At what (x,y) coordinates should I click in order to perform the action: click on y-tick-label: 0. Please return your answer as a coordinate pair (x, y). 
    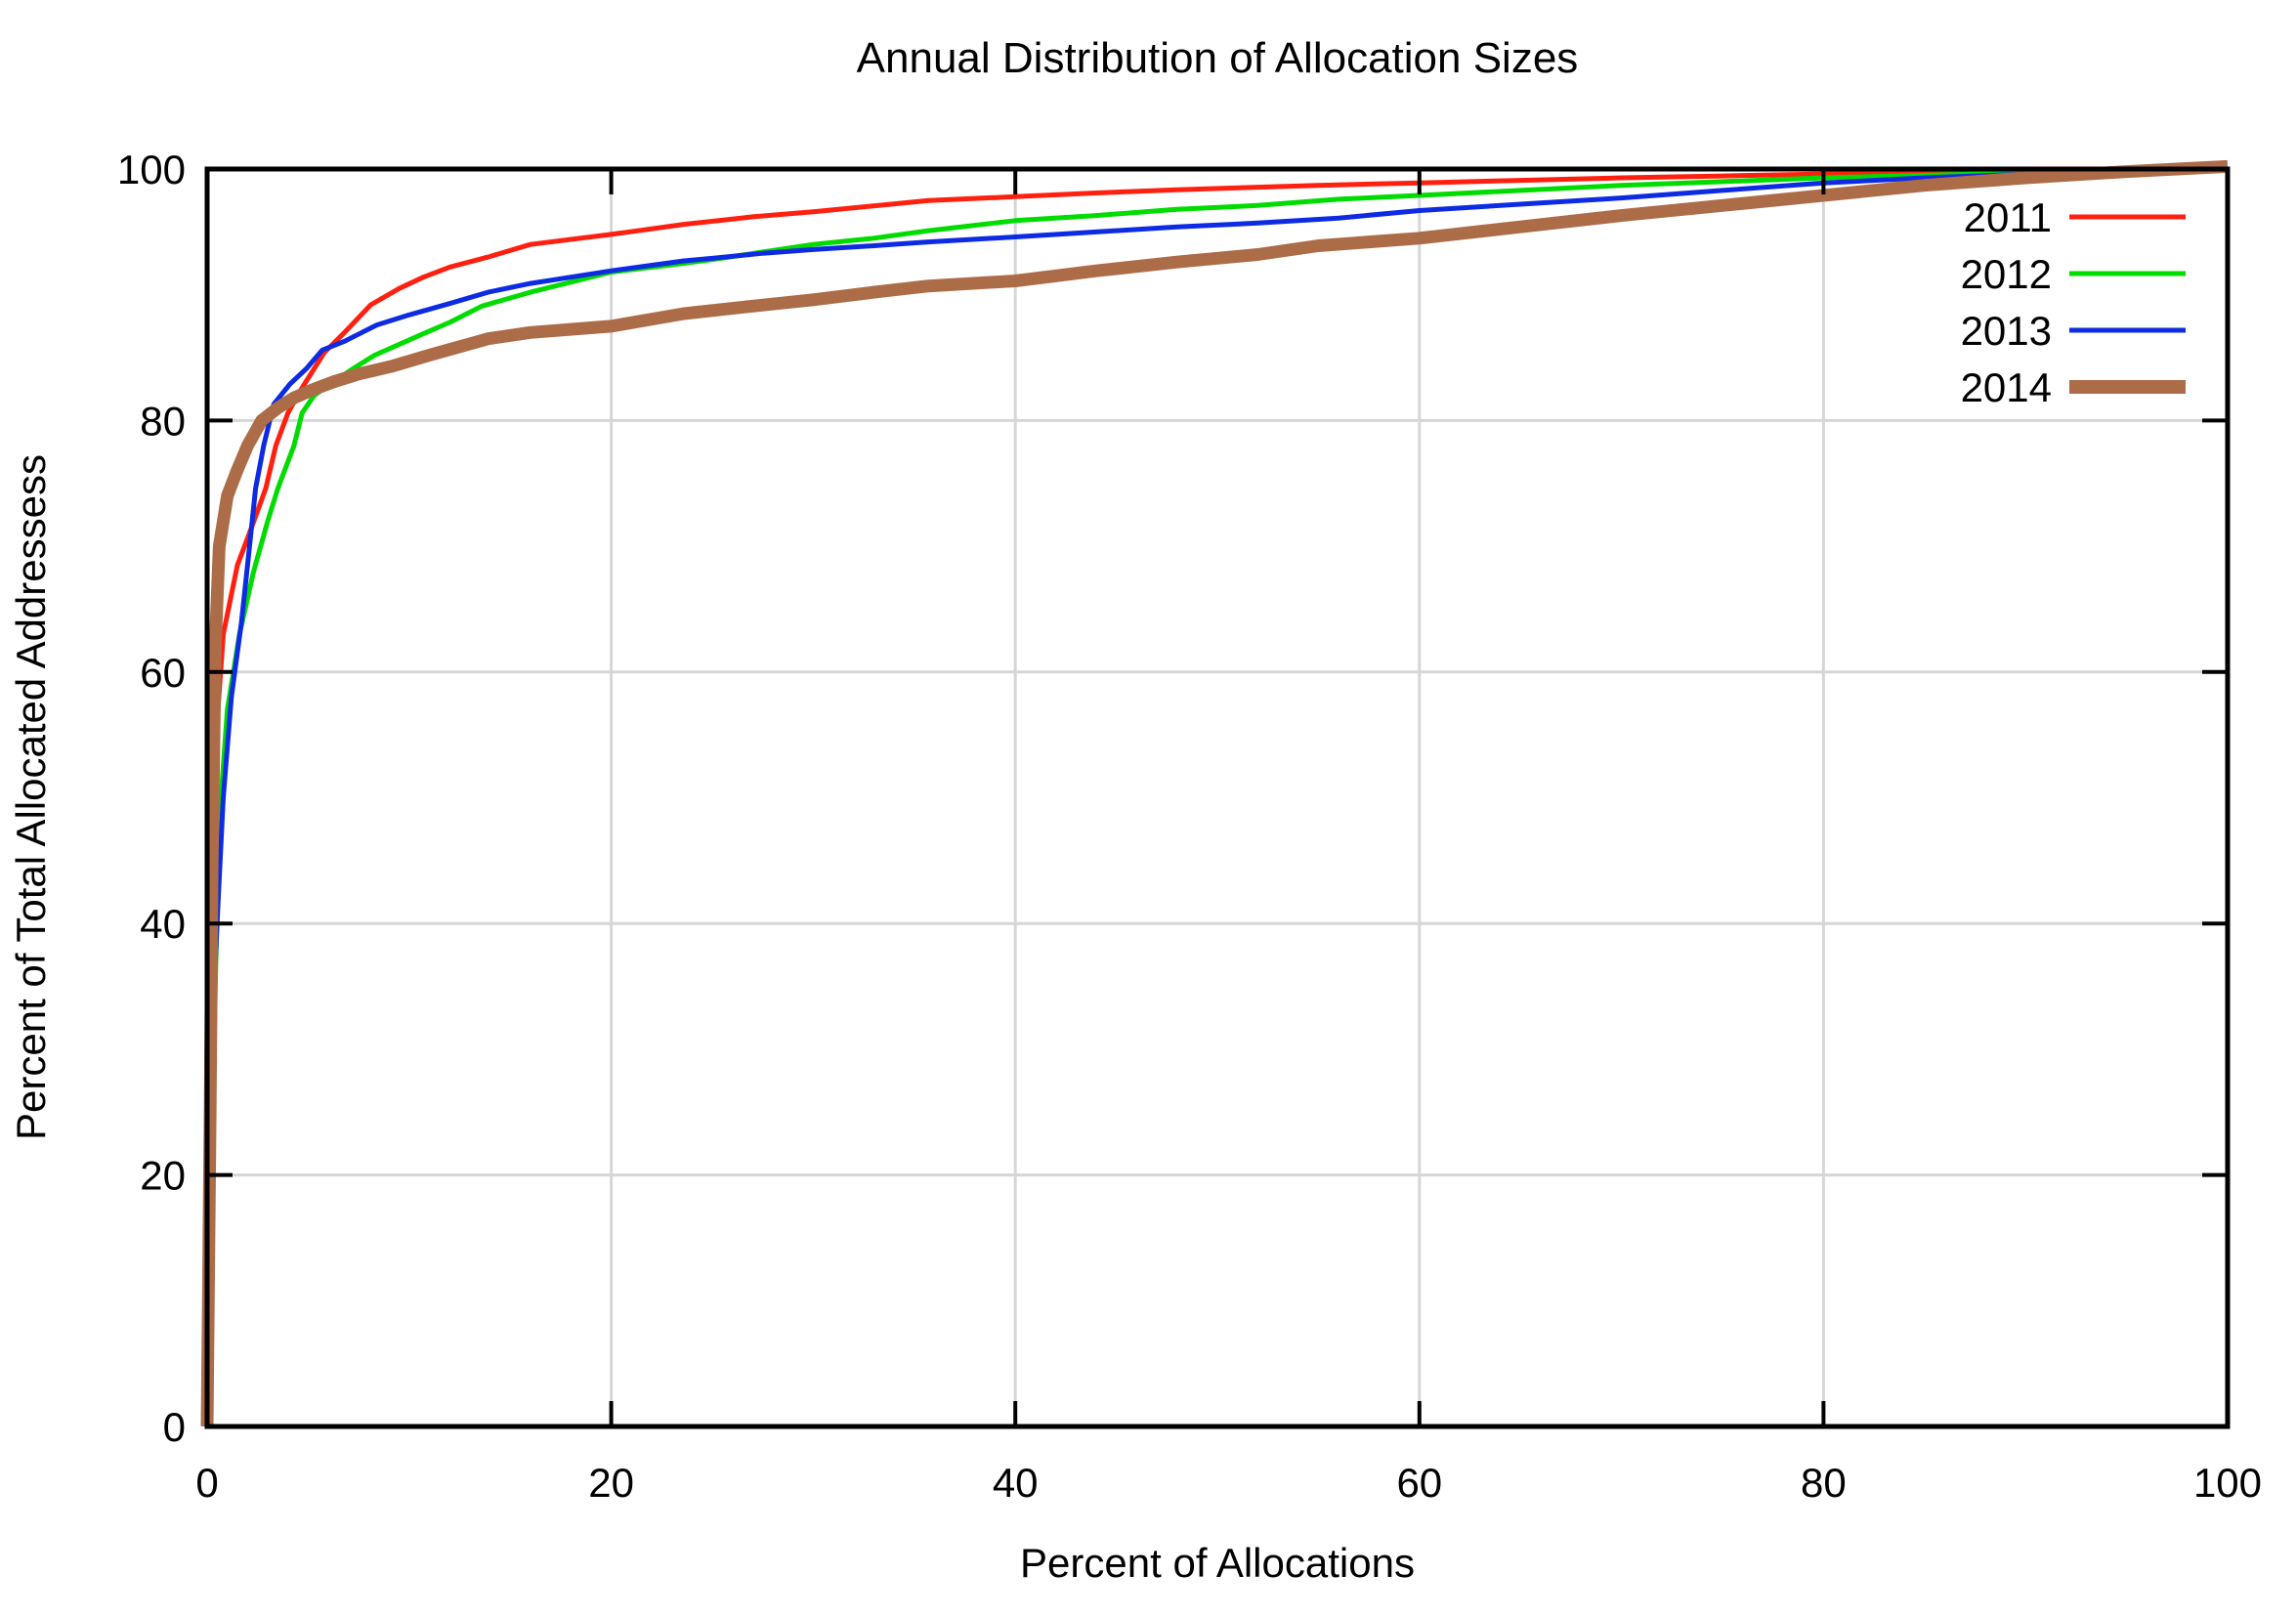
    Looking at the image, I should click on (174, 1427).